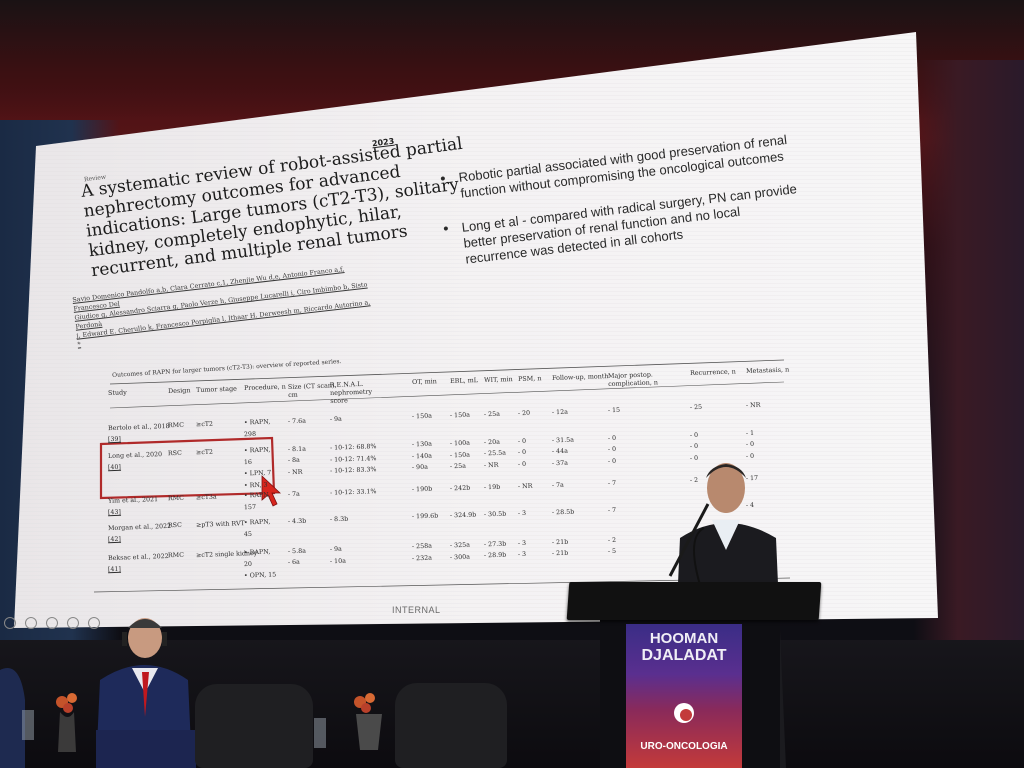 Image resolution: width=1024 pixels, height=768 pixels. What do you see at coordinates (138, 558) in the screenshot?
I see `table-cell: Beksac et al., 2022` at bounding box center [138, 558].